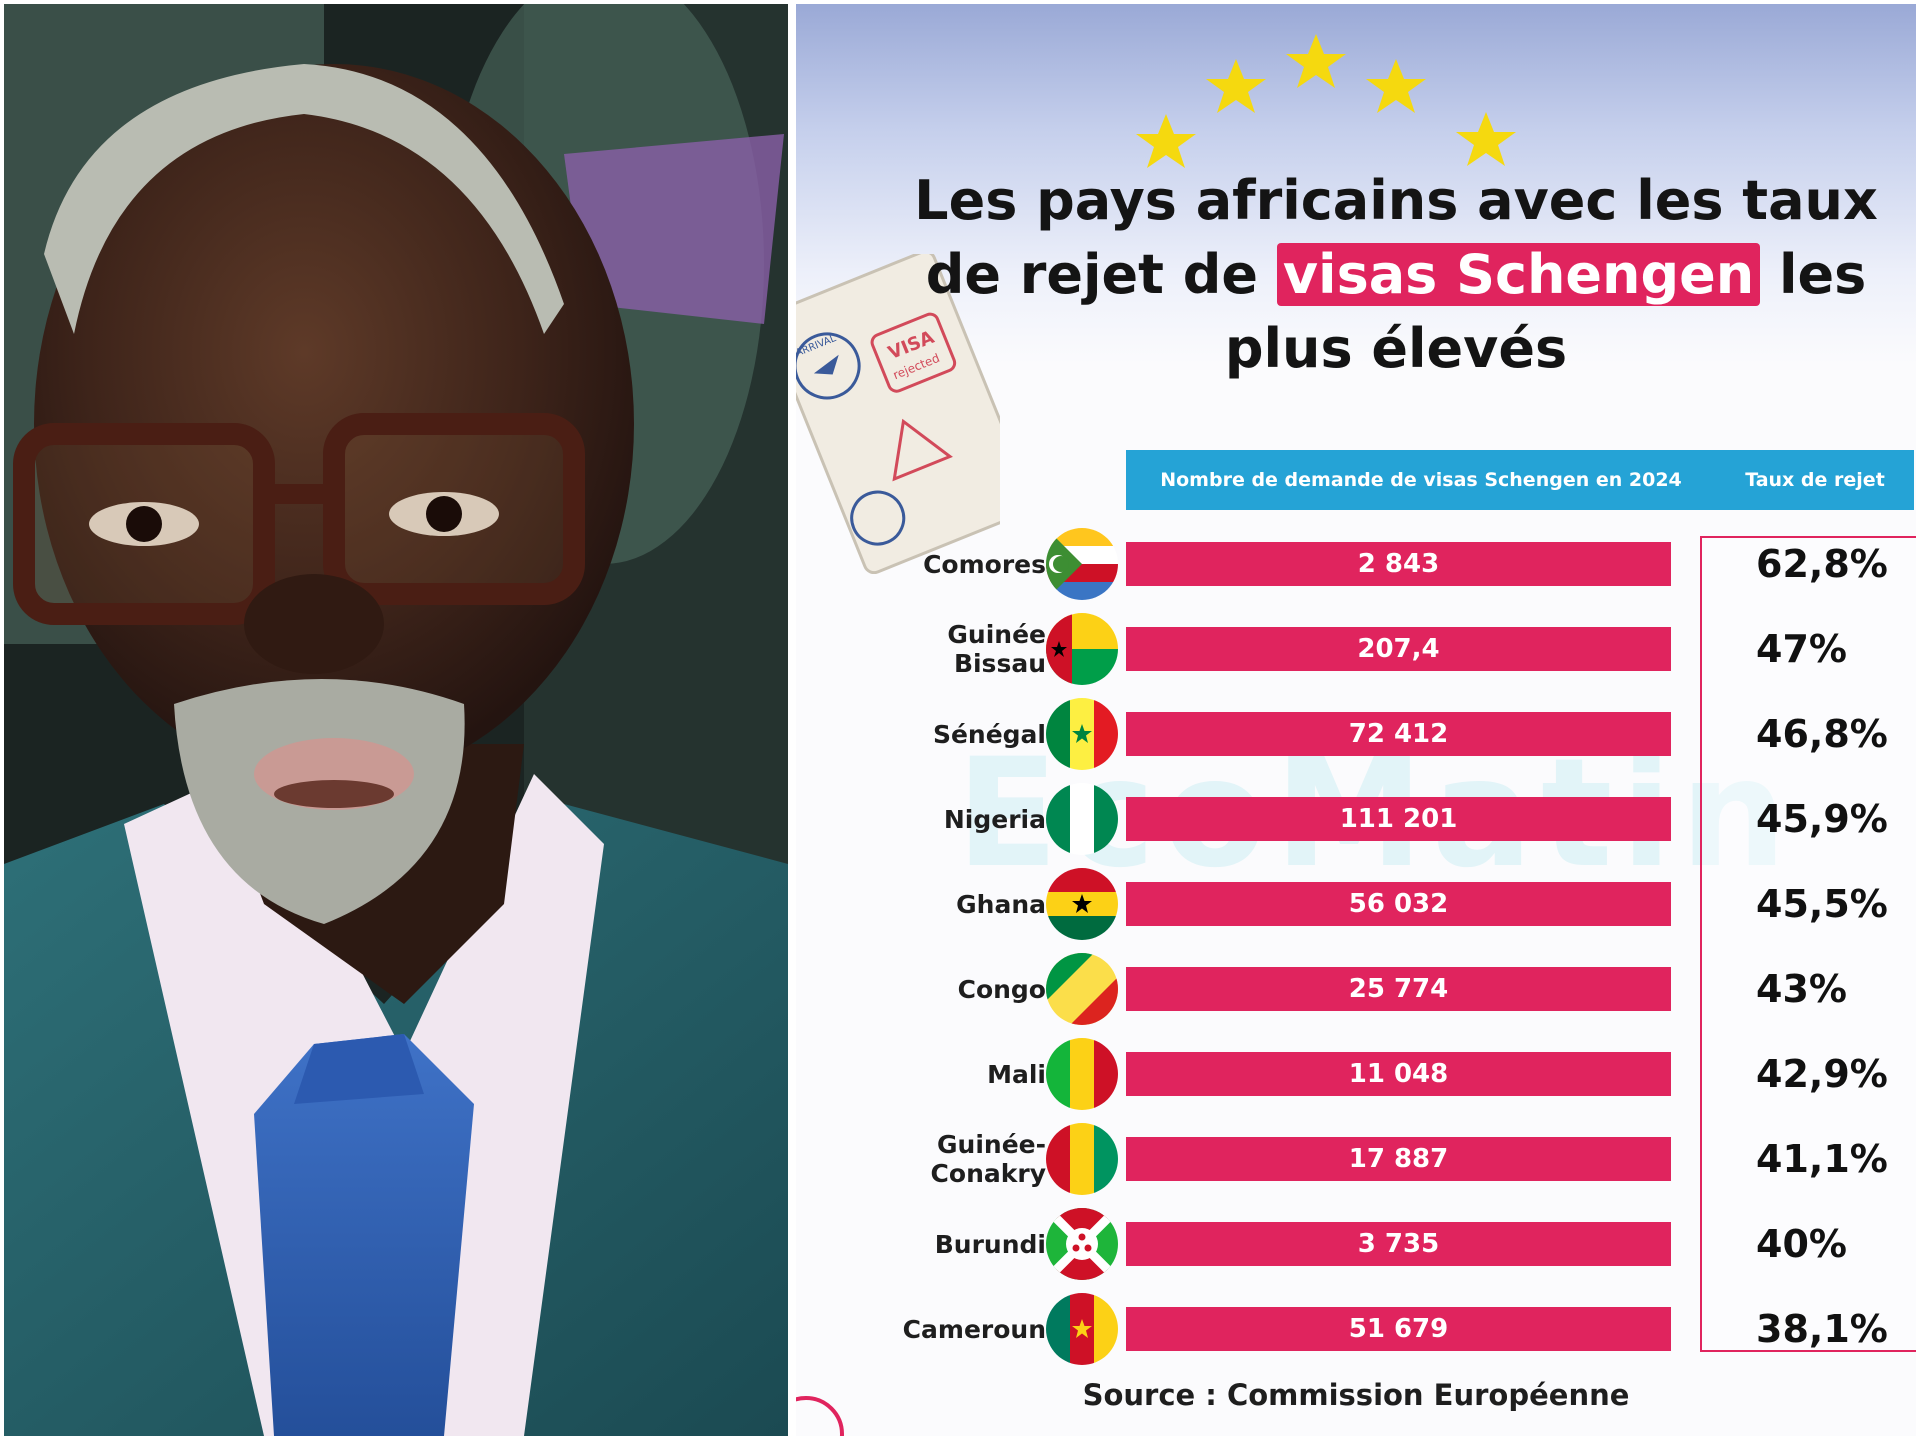 This screenshot has width=1920, height=1440. I want to click on mali-flag-icon, so click(1082, 1074).